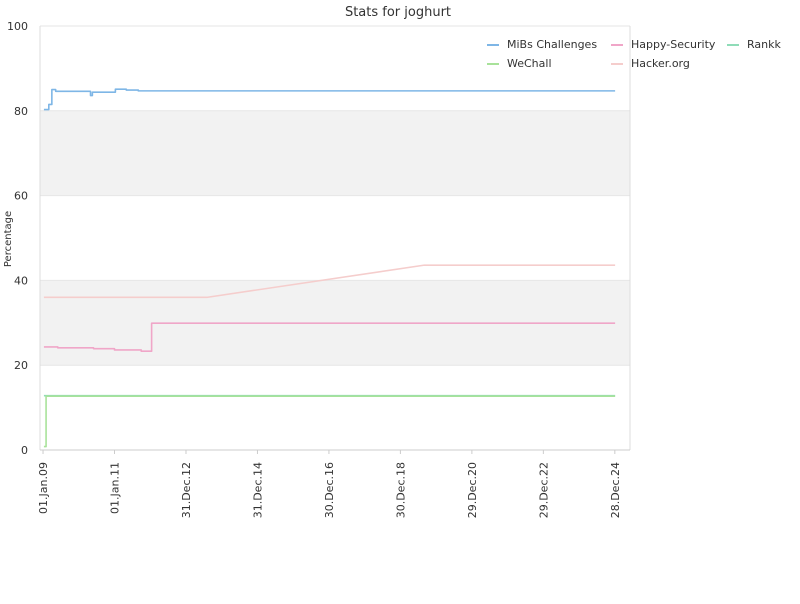 This screenshot has height=604, width=800. I want to click on x-tick-label: 01.Jan.09, so click(43, 488).